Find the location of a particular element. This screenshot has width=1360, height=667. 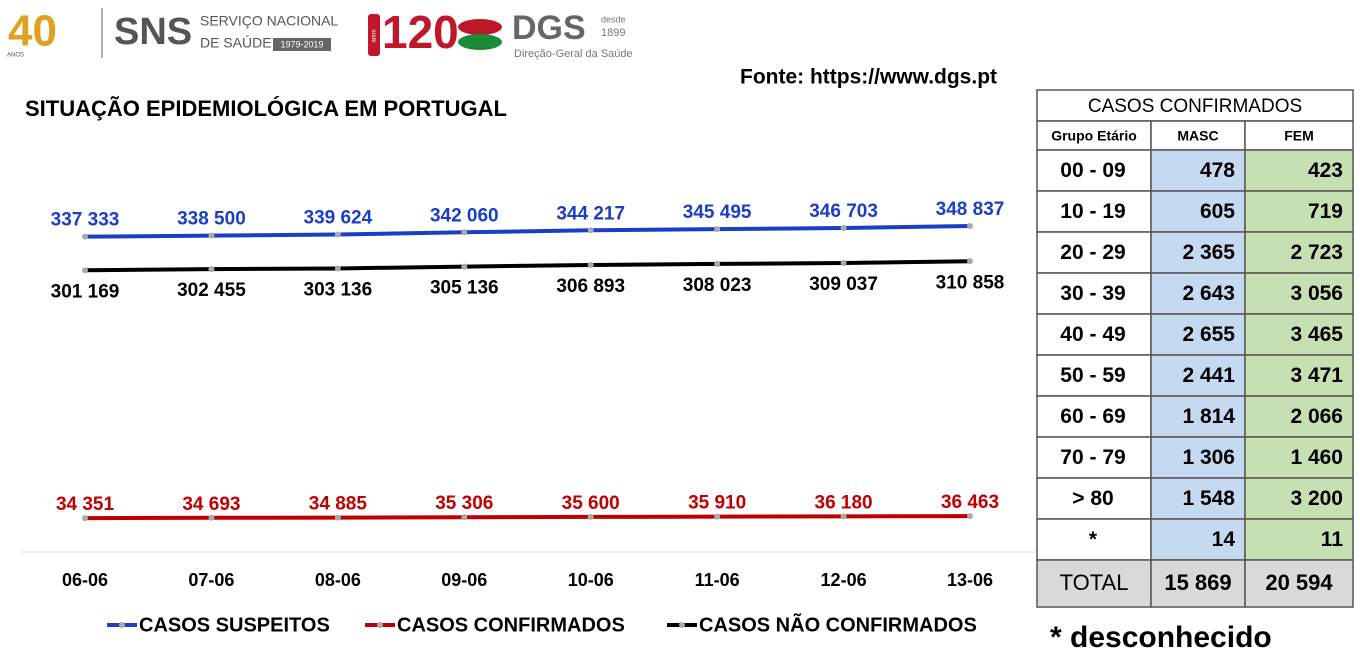

sns: SNS is located at coordinates (153, 32).